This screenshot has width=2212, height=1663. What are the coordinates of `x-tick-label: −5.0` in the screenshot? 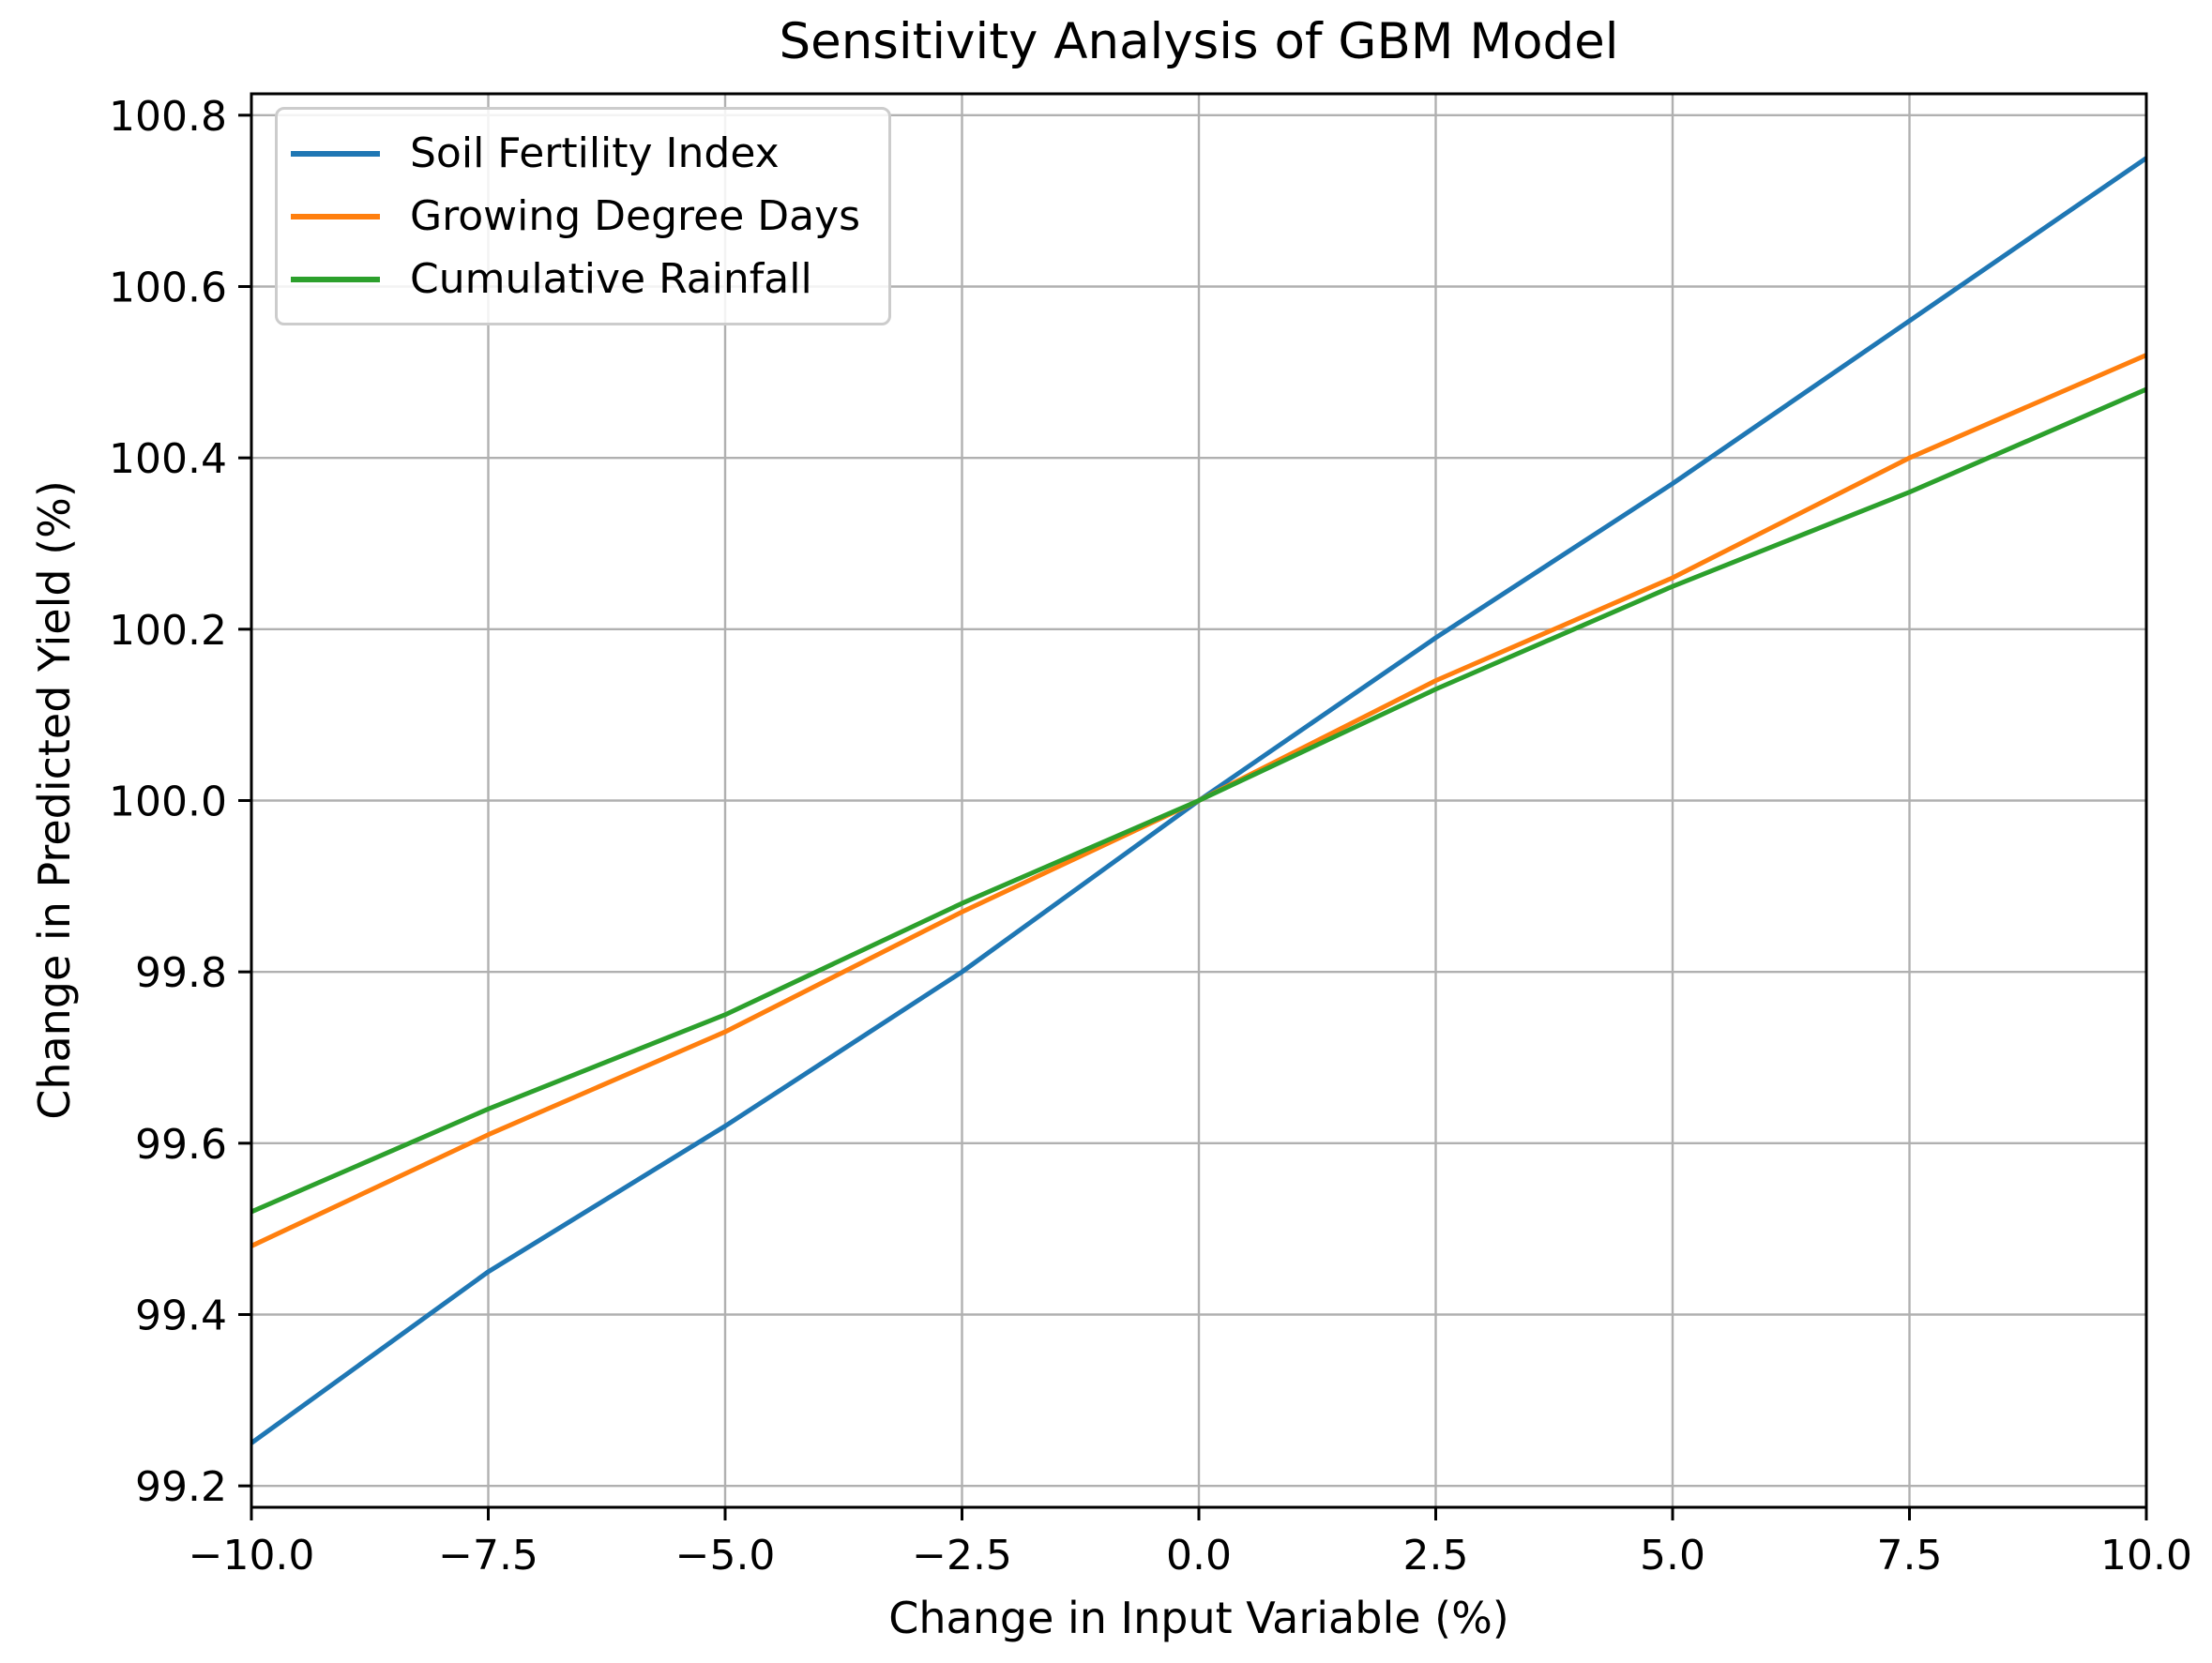 It's located at (725, 1556).